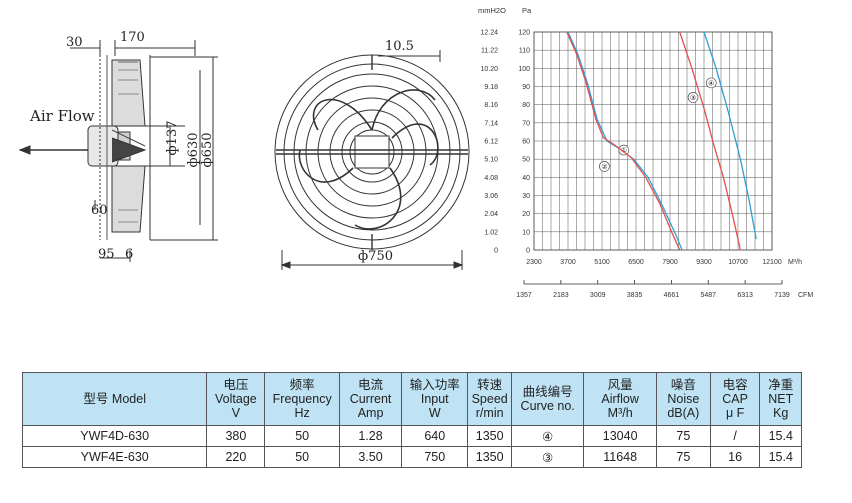 The image size is (852, 503). Describe the element at coordinates (524, 69) in the screenshot. I see `y-tick-pa: 100` at that location.